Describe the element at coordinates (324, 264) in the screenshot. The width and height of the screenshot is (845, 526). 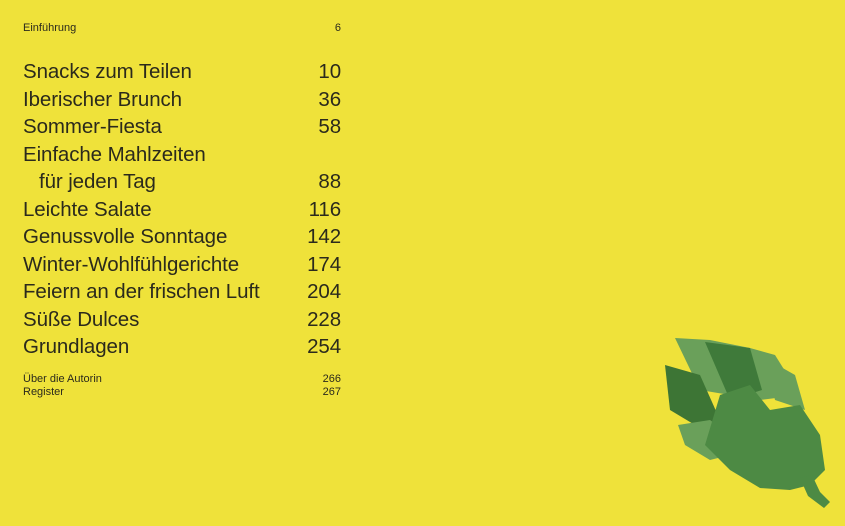
I see `toc-page: 174` at that location.